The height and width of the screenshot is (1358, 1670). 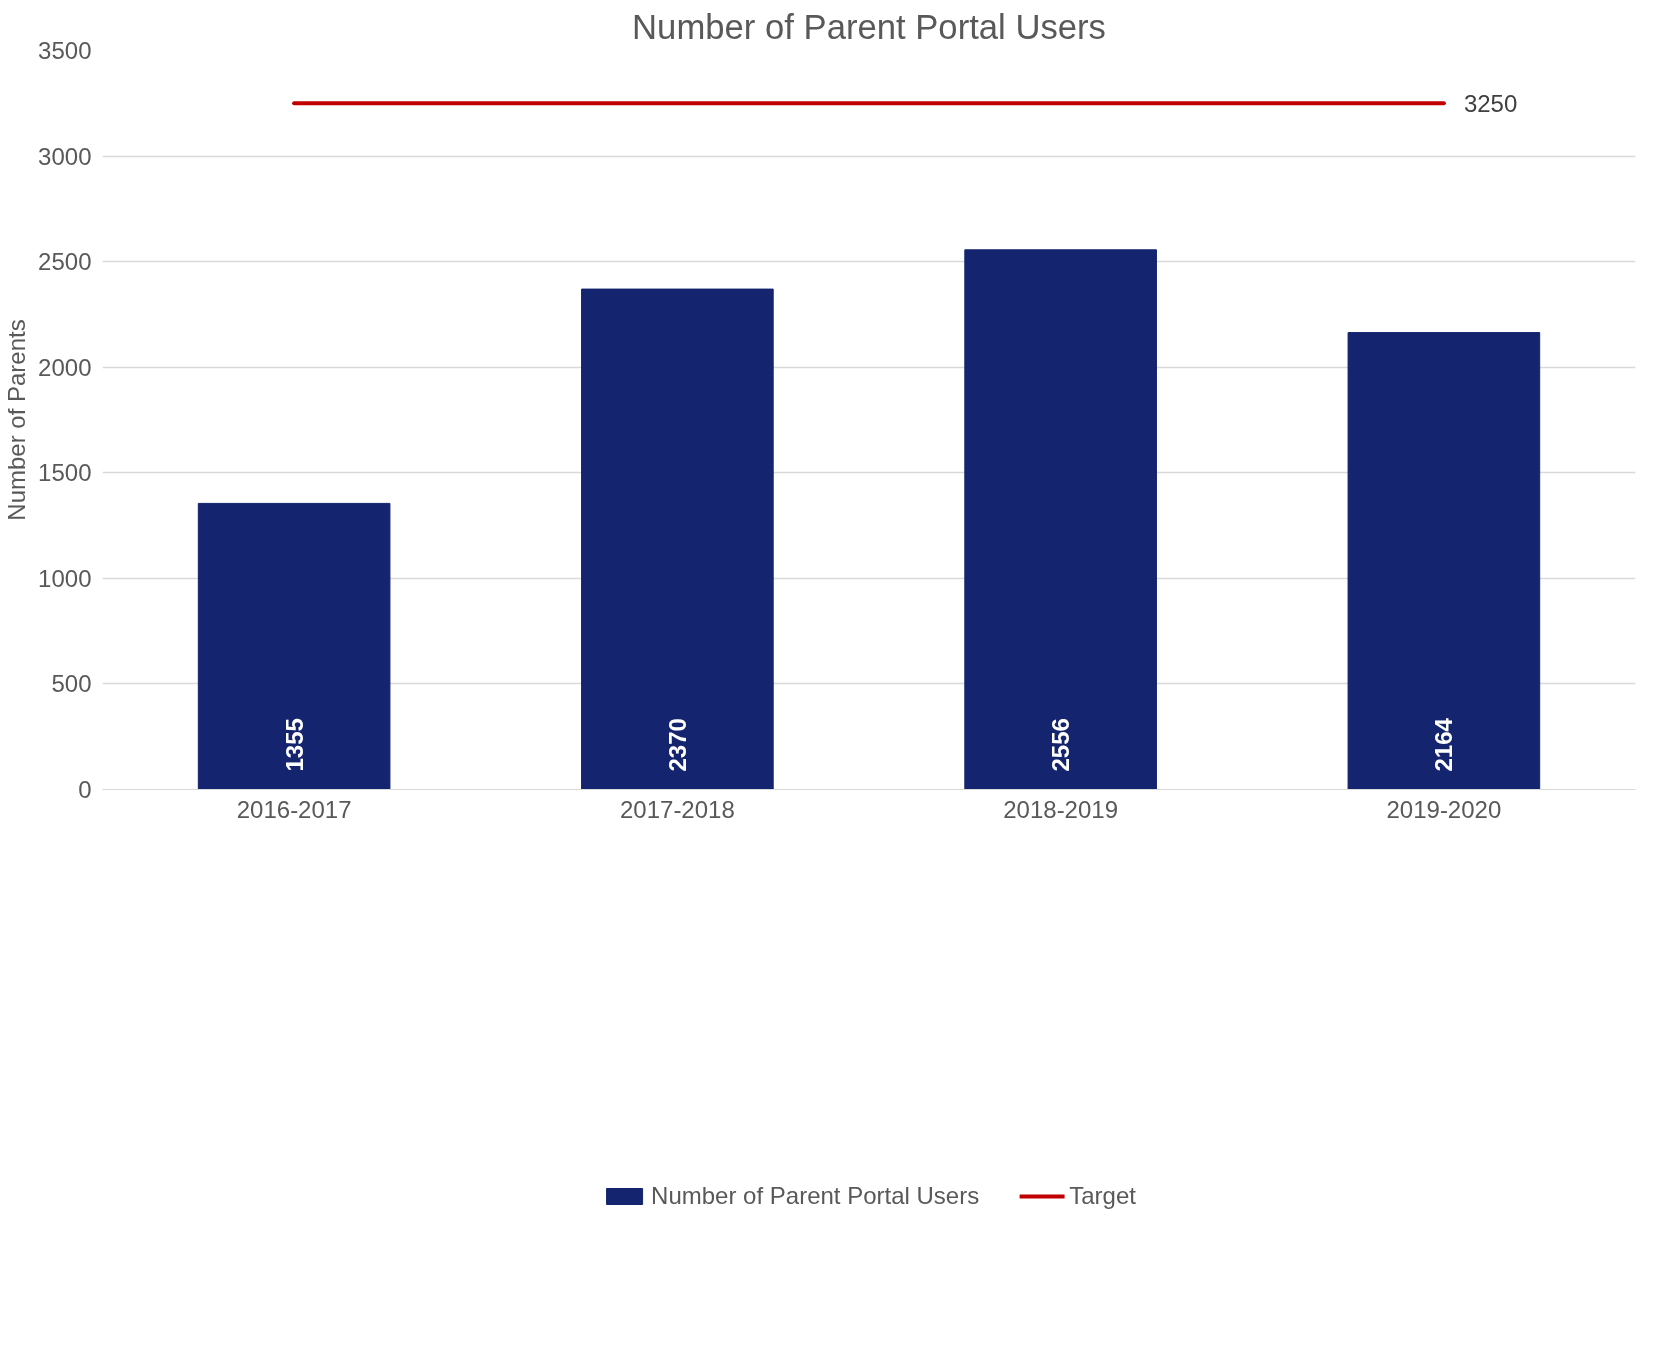 What do you see at coordinates (815, 1195) in the screenshot?
I see `legend-label: Number of Parent Portal Users` at bounding box center [815, 1195].